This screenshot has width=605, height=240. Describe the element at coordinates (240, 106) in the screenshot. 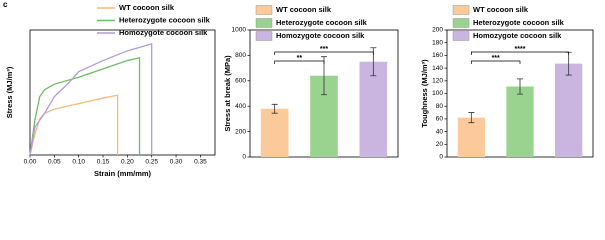

I see `y-tick-label: 400` at that location.